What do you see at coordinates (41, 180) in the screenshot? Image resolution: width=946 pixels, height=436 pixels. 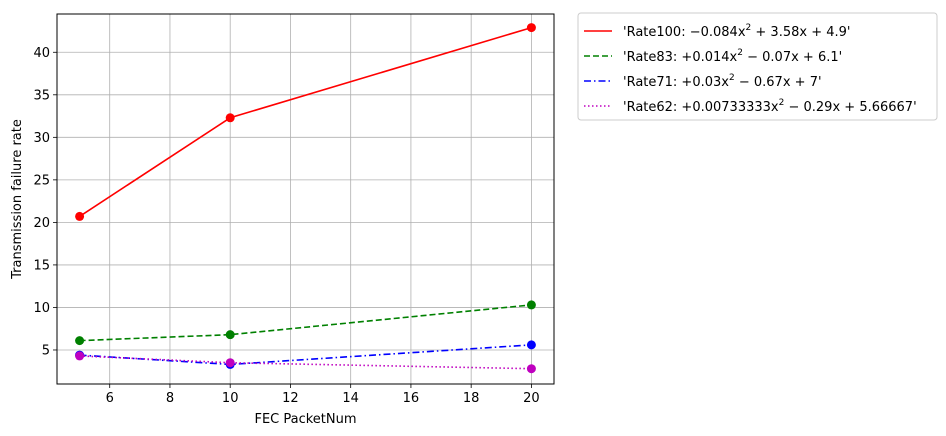 I see `y-tick-label: 25` at bounding box center [41, 180].